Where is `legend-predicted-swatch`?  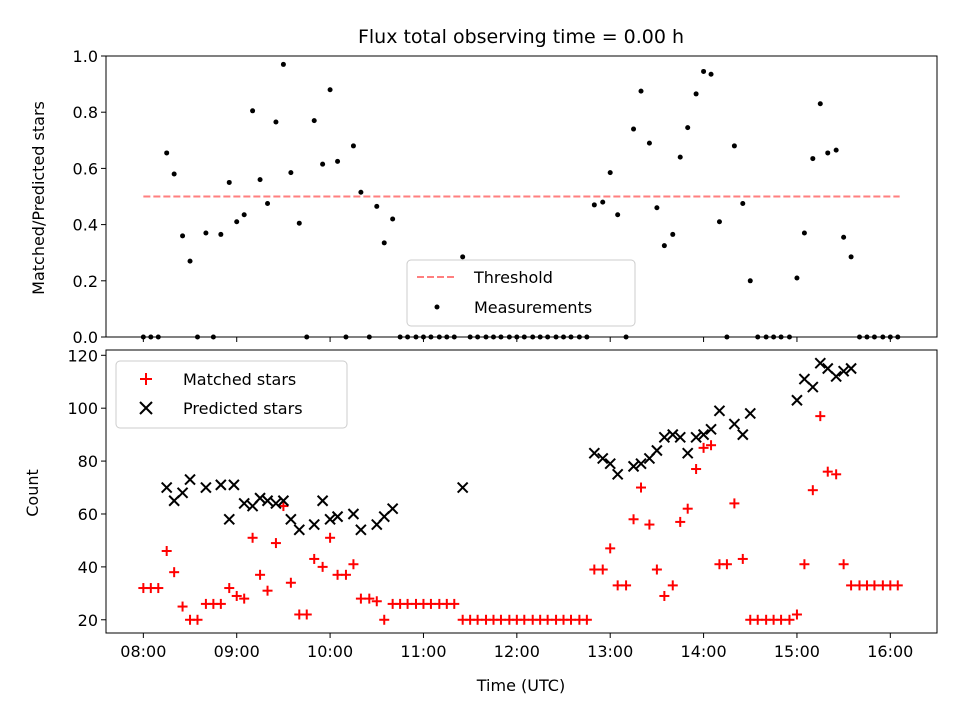 legend-predicted-swatch is located at coordinates (146, 408).